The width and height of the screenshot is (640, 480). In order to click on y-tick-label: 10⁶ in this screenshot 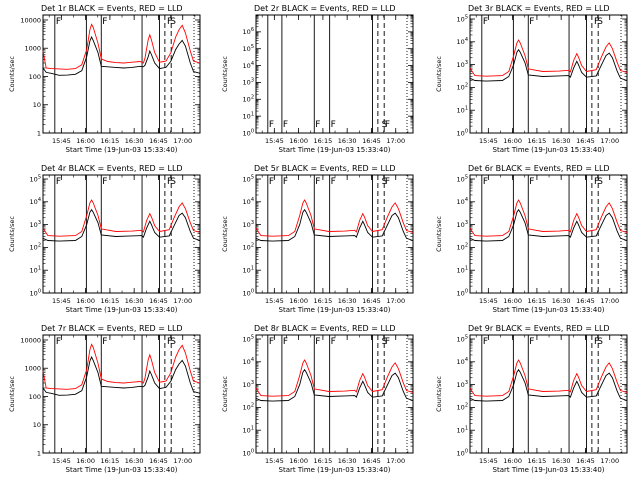, I will do `click(248, 31)`.